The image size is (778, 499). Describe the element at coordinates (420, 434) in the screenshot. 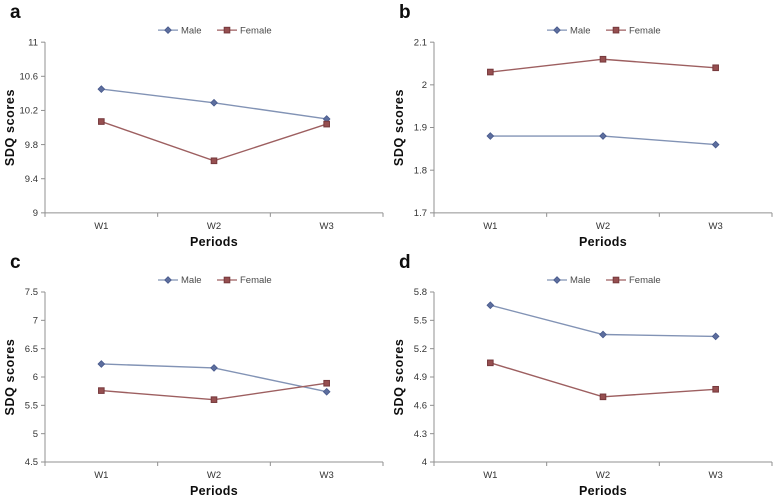

I see `y-tick-label: 4.3` at that location.